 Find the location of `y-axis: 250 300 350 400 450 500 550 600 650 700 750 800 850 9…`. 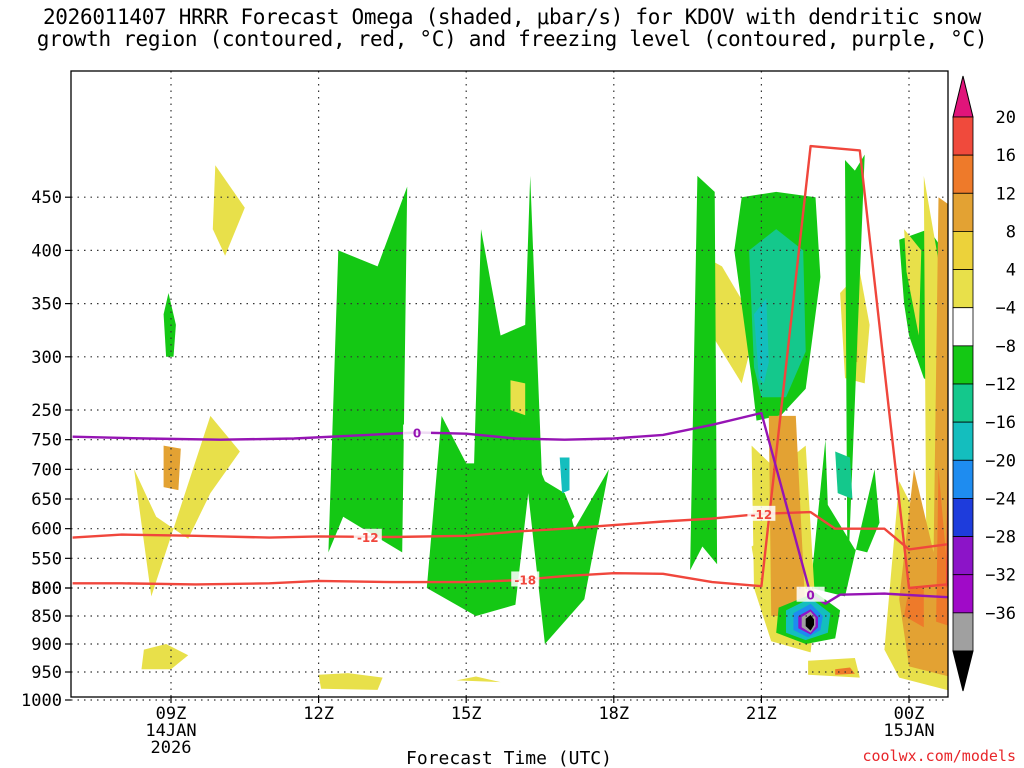

y-axis: 250 300 350 400 450 500 550 600 650 700 750 800 850 9… is located at coordinates (46, 449).